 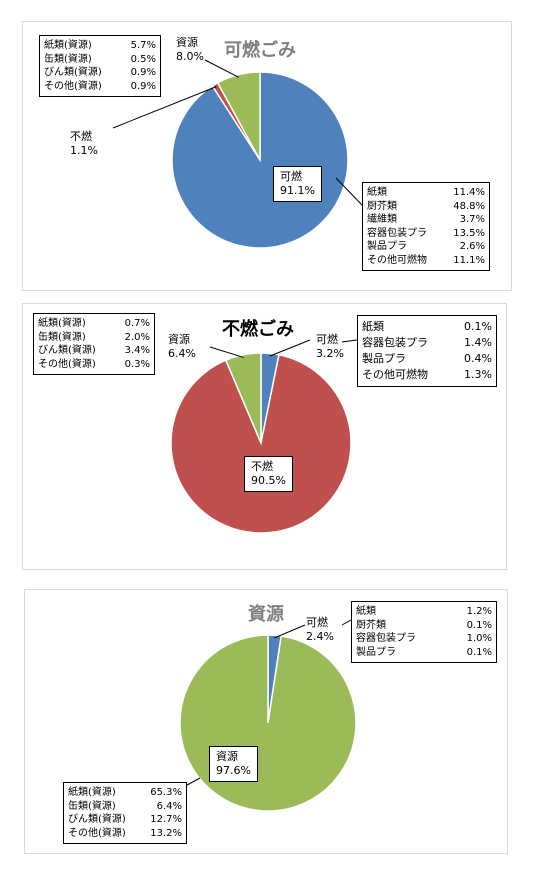 What do you see at coordinates (424, 632) in the screenshot?
I see `combustible-breakdown-box: 紙類 1.2% 厨芥類 0.1% 容器包装プラ 1.0% 製品プラ 0.1%` at bounding box center [424, 632].